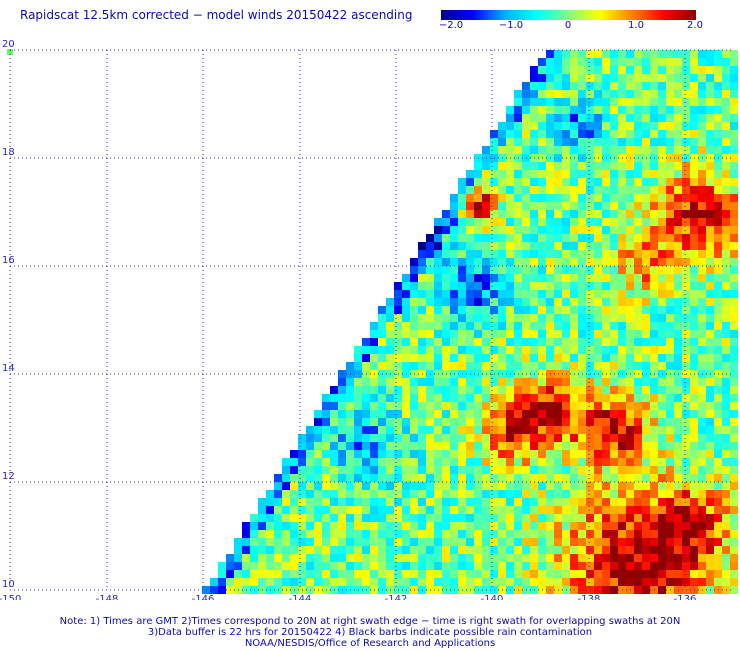 Image resolution: width=740 pixels, height=650 pixels. I want to click on colorbar-tick: 2.0, so click(695, 25).